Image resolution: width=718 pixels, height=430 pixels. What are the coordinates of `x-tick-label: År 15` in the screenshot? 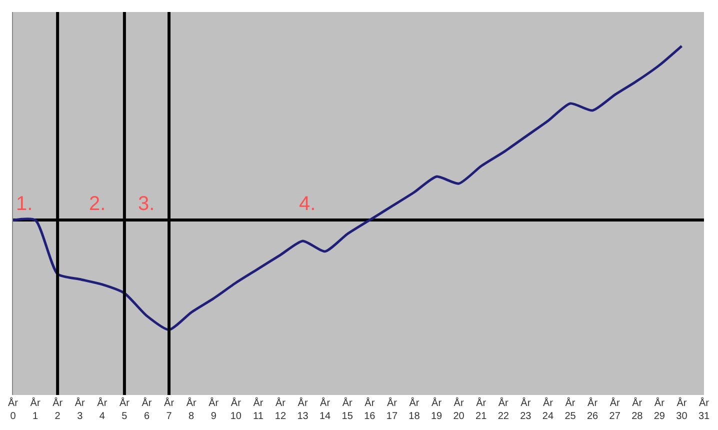 It's located at (348, 409).